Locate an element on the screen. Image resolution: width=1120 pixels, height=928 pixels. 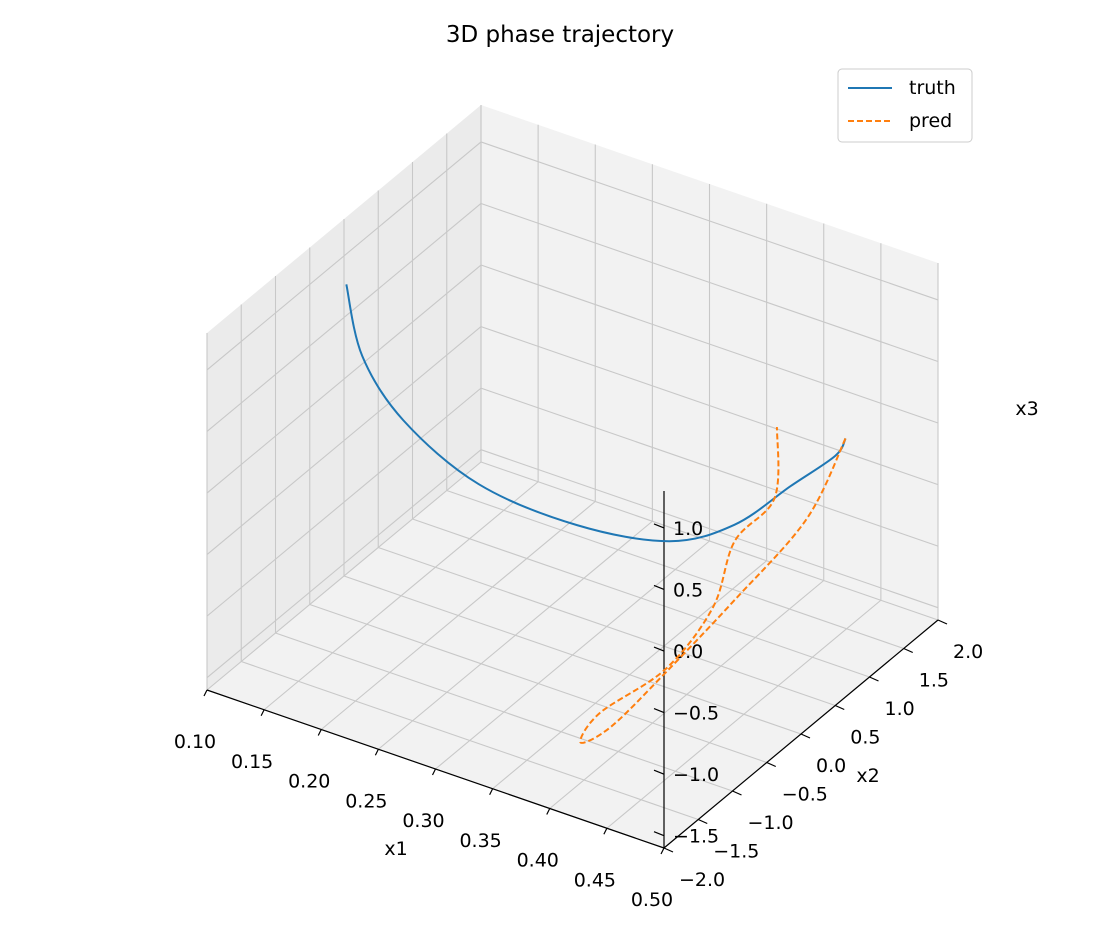
series-line-truth is located at coordinates (596, 413).